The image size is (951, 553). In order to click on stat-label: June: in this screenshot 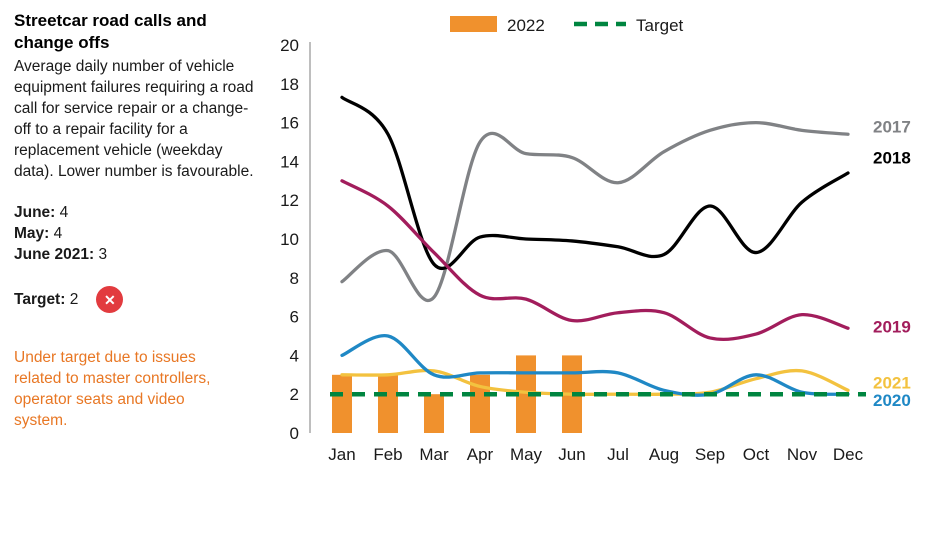, I will do `click(35, 212)`.